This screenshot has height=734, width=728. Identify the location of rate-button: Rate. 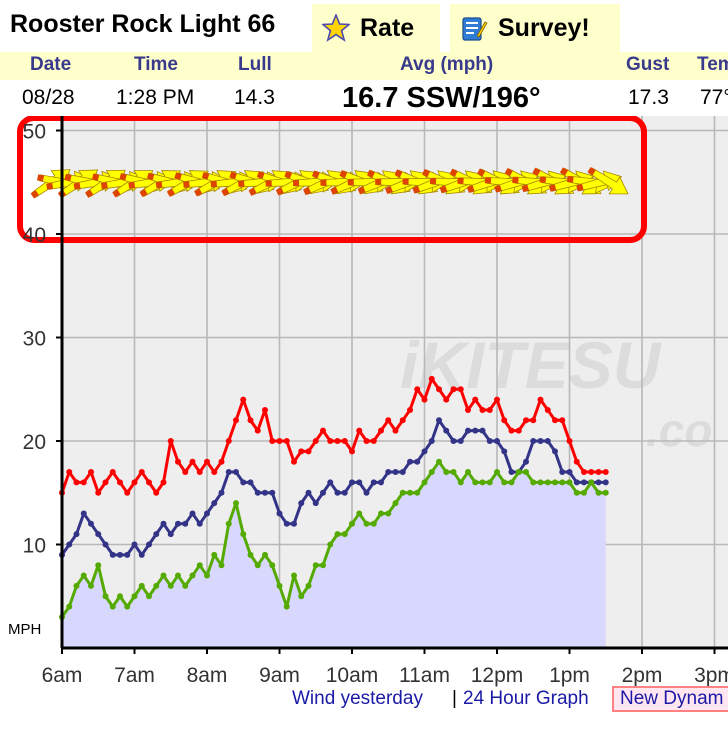
(376, 28).